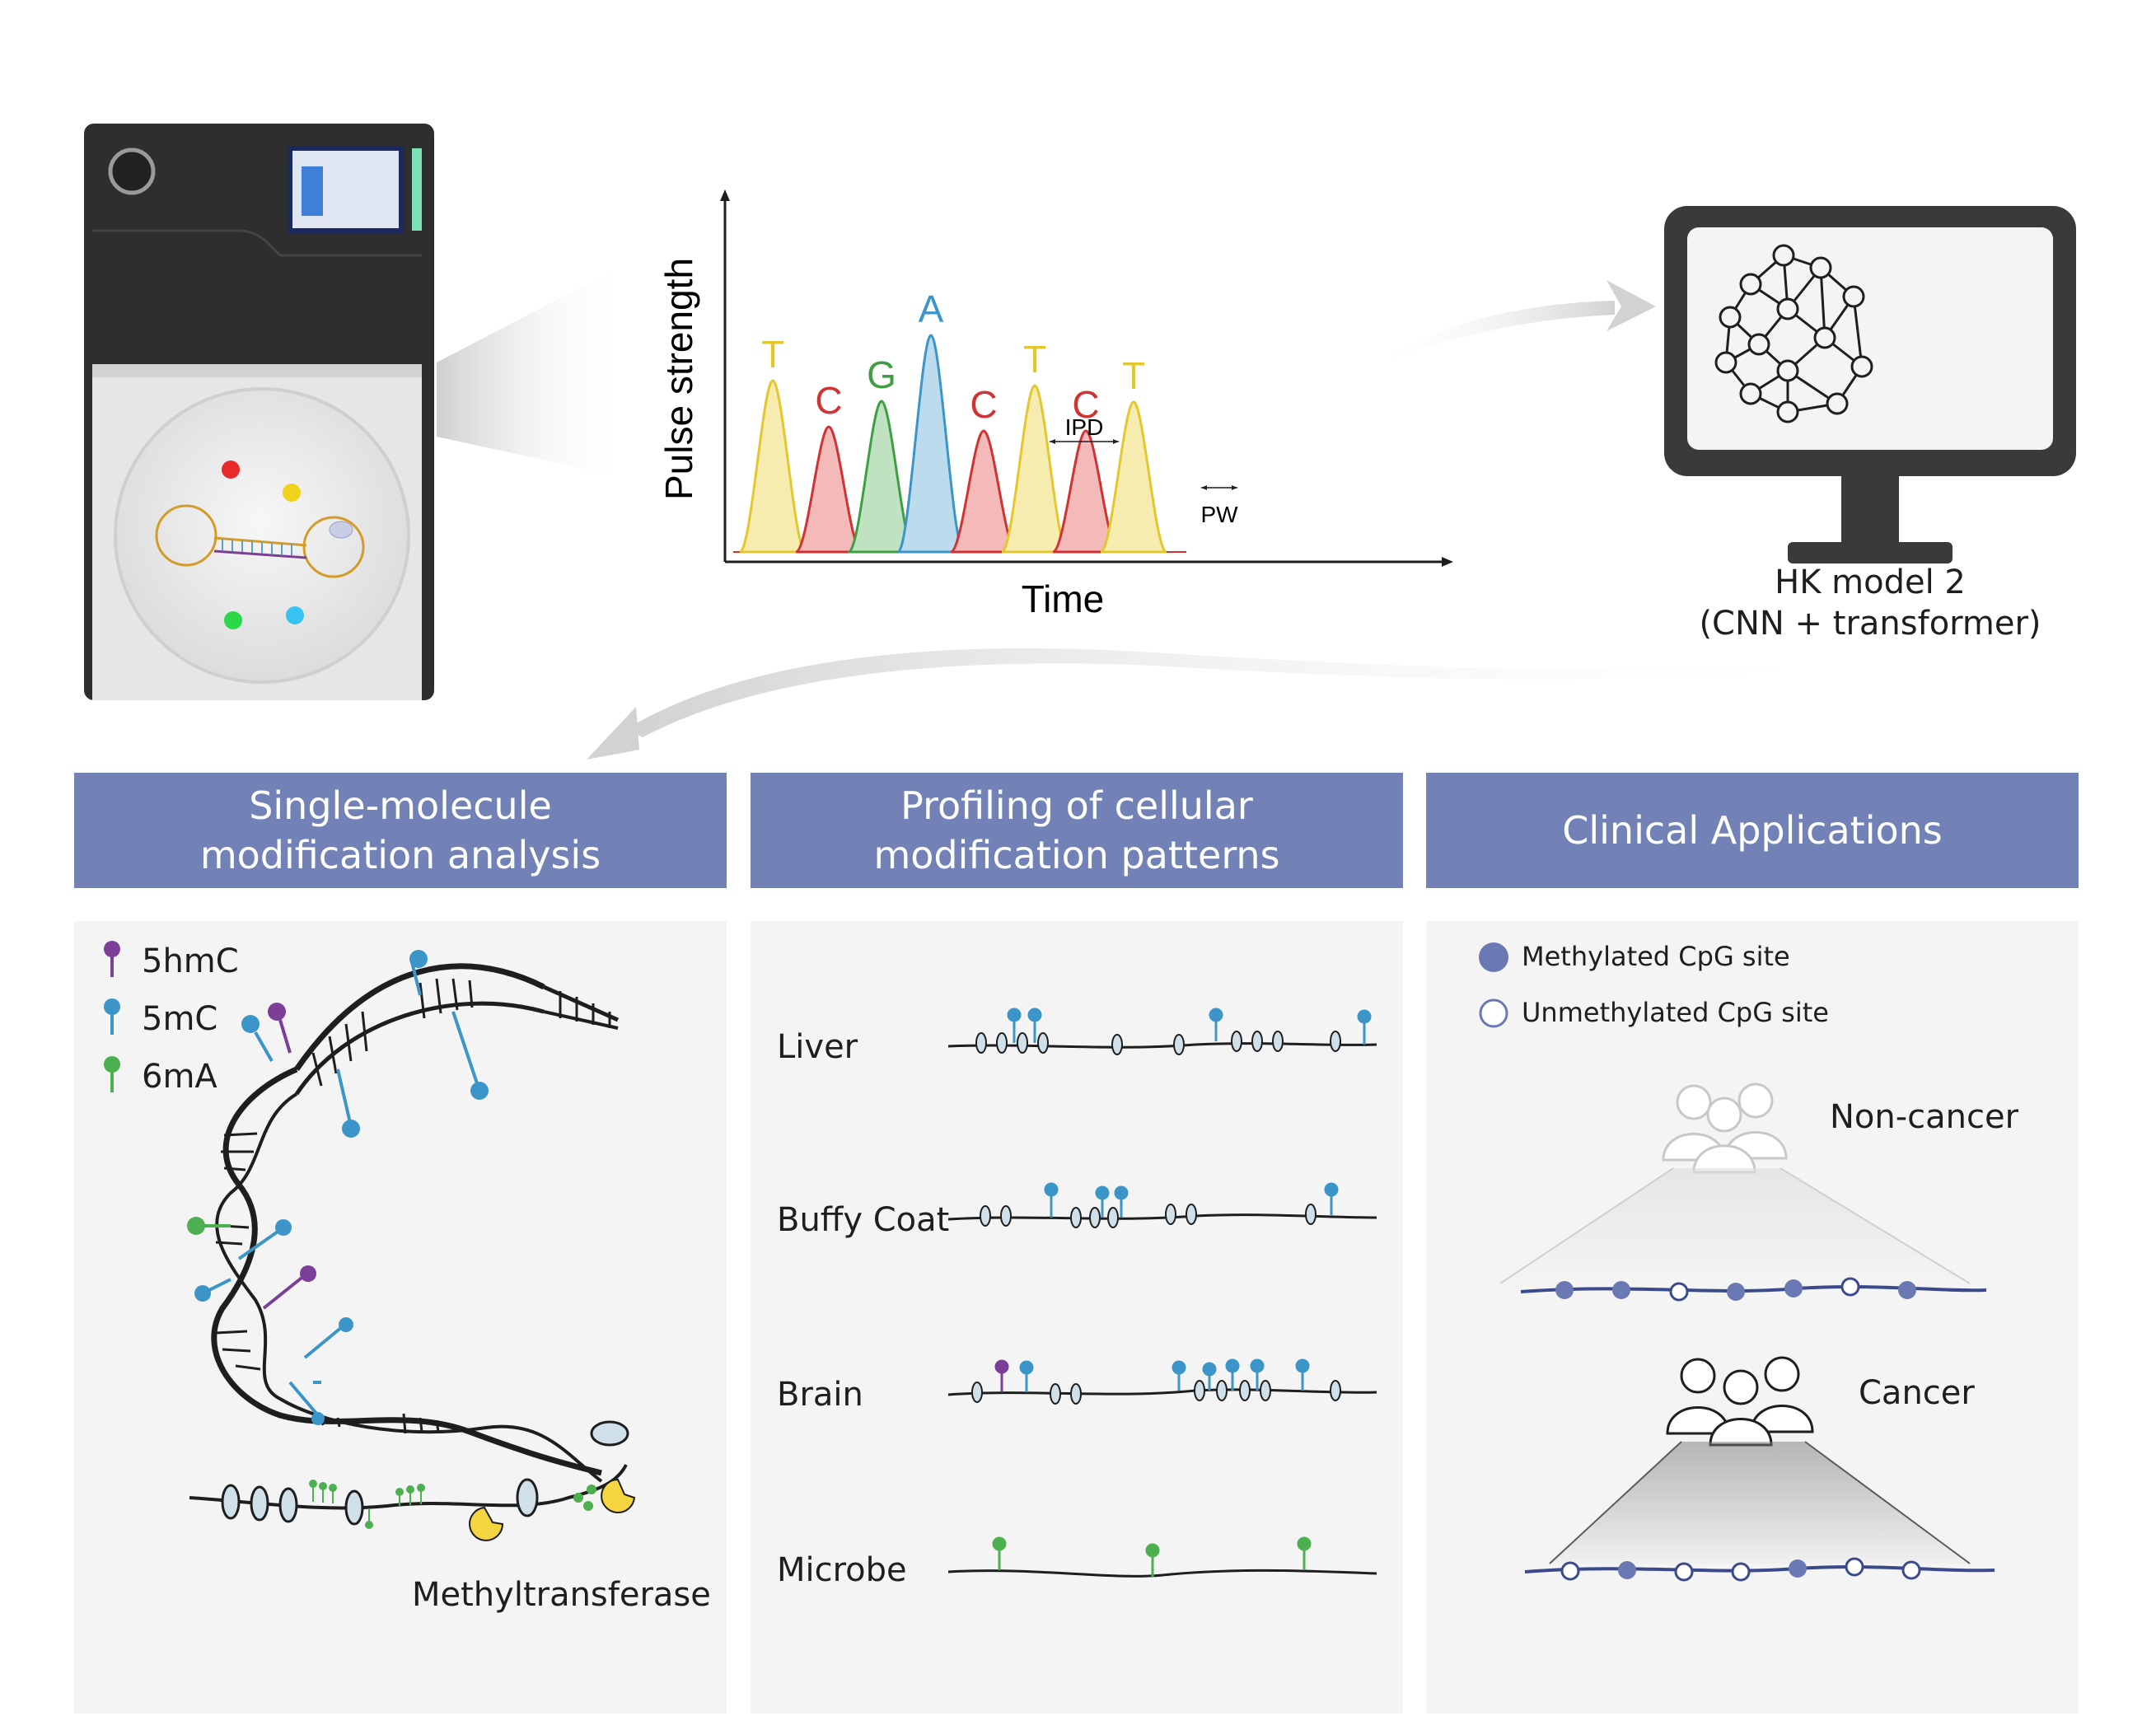 This screenshot has width=2156, height=1730. What do you see at coordinates (1759, 1569) in the screenshot?
I see `cpg-strand-cancer` at bounding box center [1759, 1569].